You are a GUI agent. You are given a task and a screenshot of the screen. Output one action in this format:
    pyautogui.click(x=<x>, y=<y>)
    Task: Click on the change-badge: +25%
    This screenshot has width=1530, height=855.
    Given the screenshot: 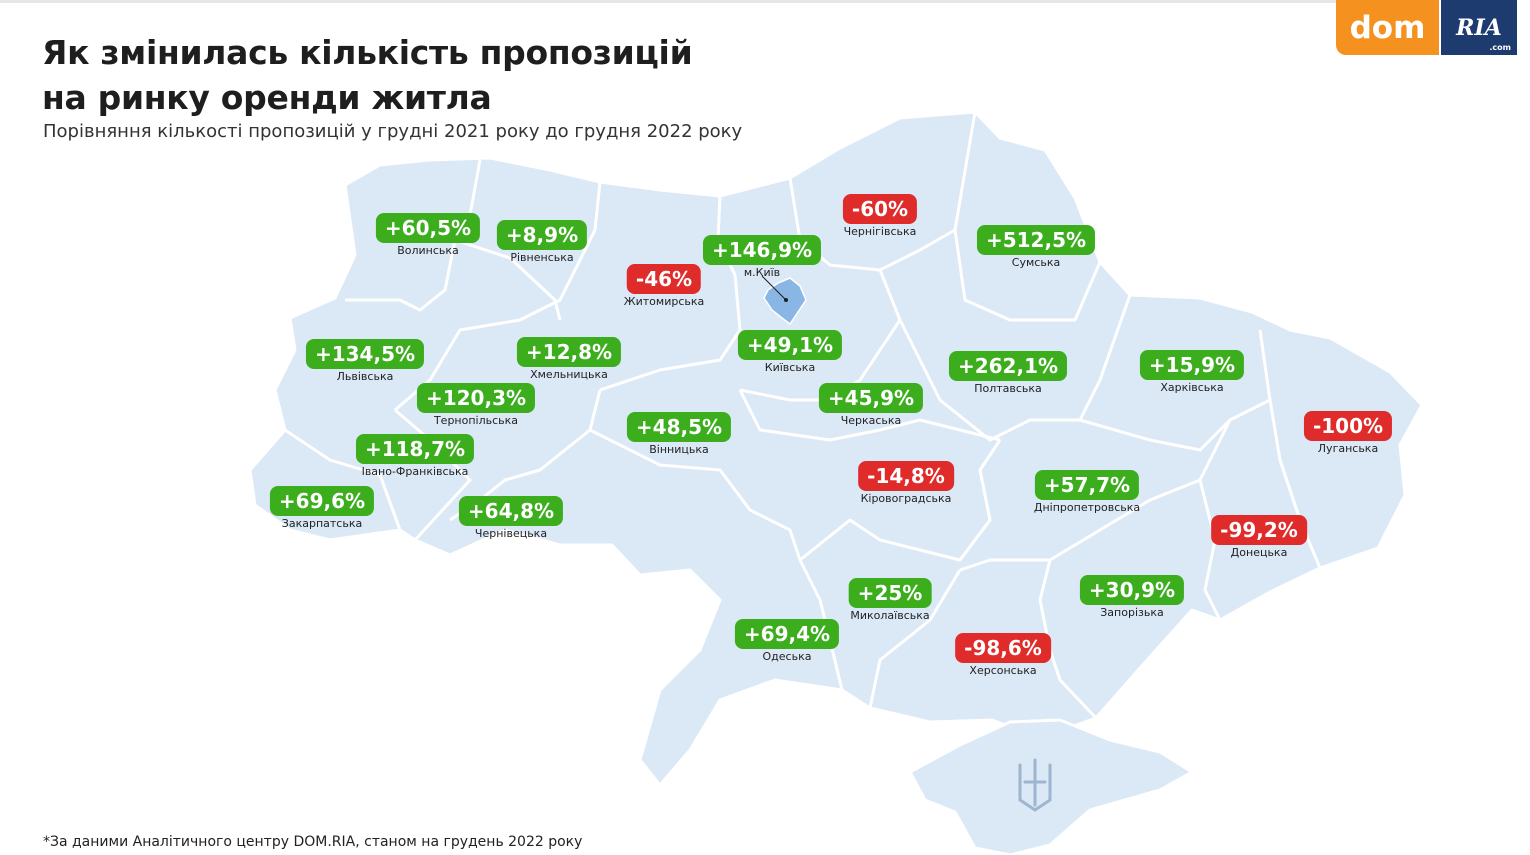 What is the action you would take?
    pyautogui.click(x=890, y=593)
    